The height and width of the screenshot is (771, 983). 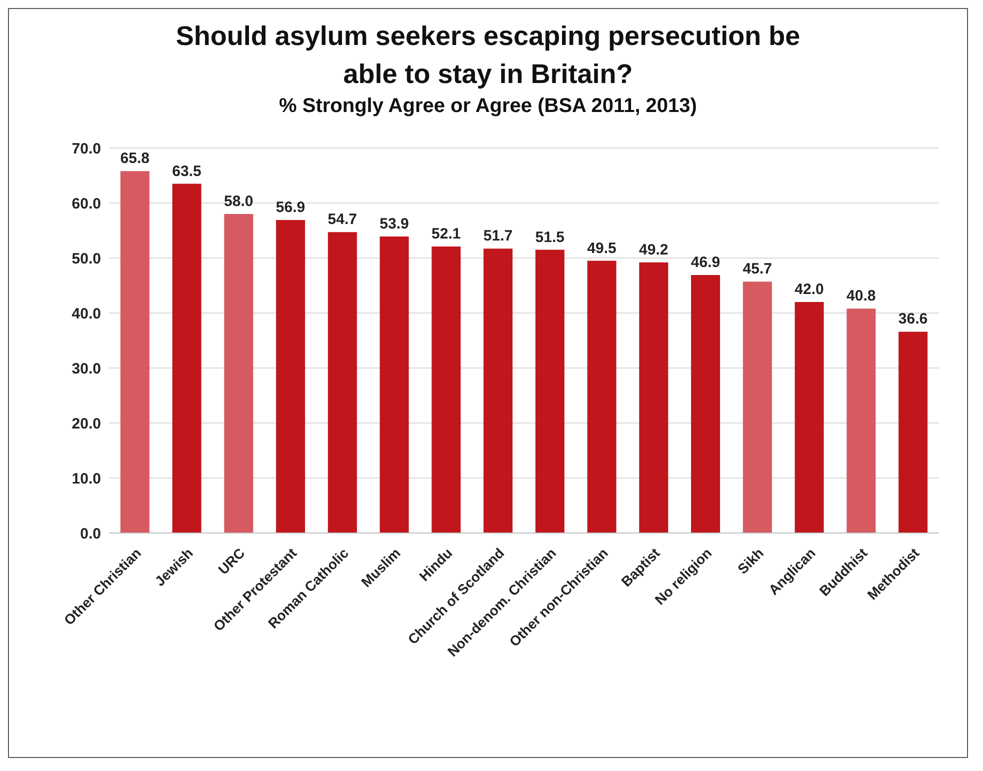 I want to click on data-label: 40.8, so click(x=861, y=296).